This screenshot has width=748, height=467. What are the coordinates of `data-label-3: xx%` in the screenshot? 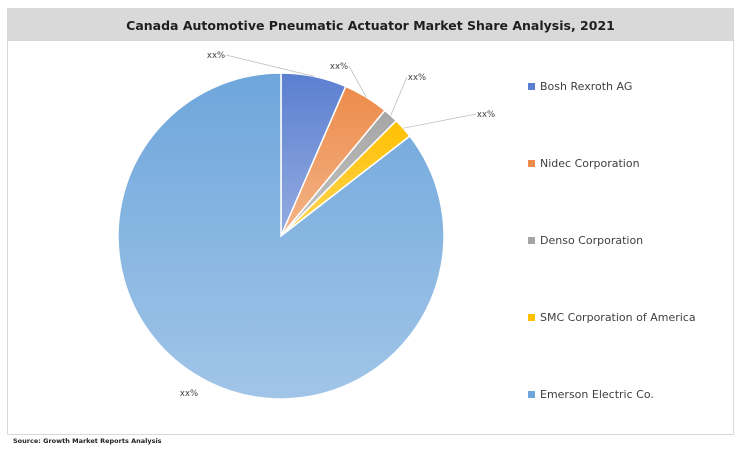 It's located at (417, 78).